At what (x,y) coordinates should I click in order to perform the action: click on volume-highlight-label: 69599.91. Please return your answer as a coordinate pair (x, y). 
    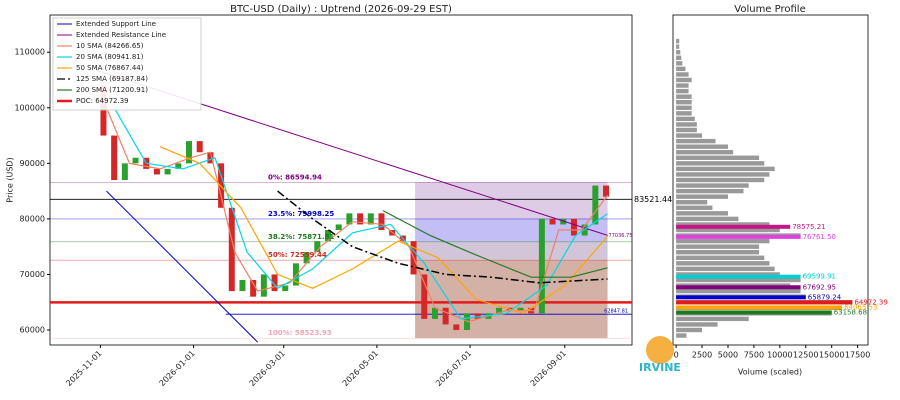
    Looking at the image, I should click on (819, 277).